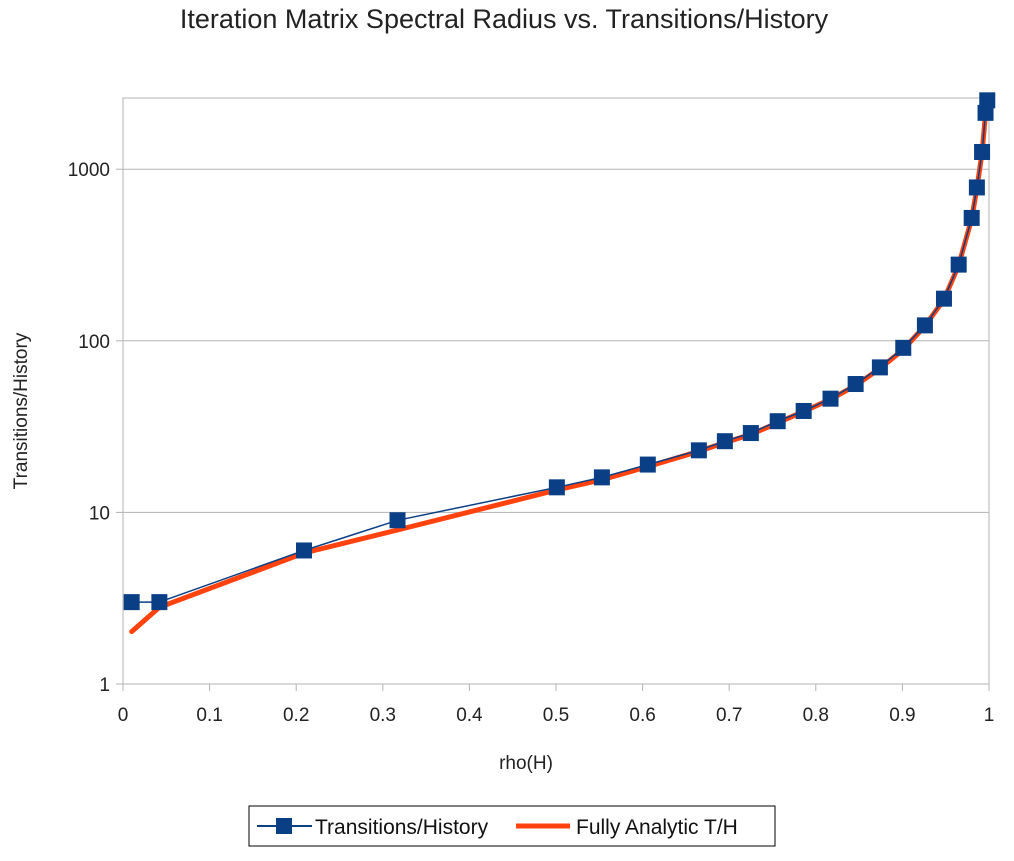  Describe the element at coordinates (95, 428) in the screenshot. I see `y-axis: 1 10 100 1000` at that location.